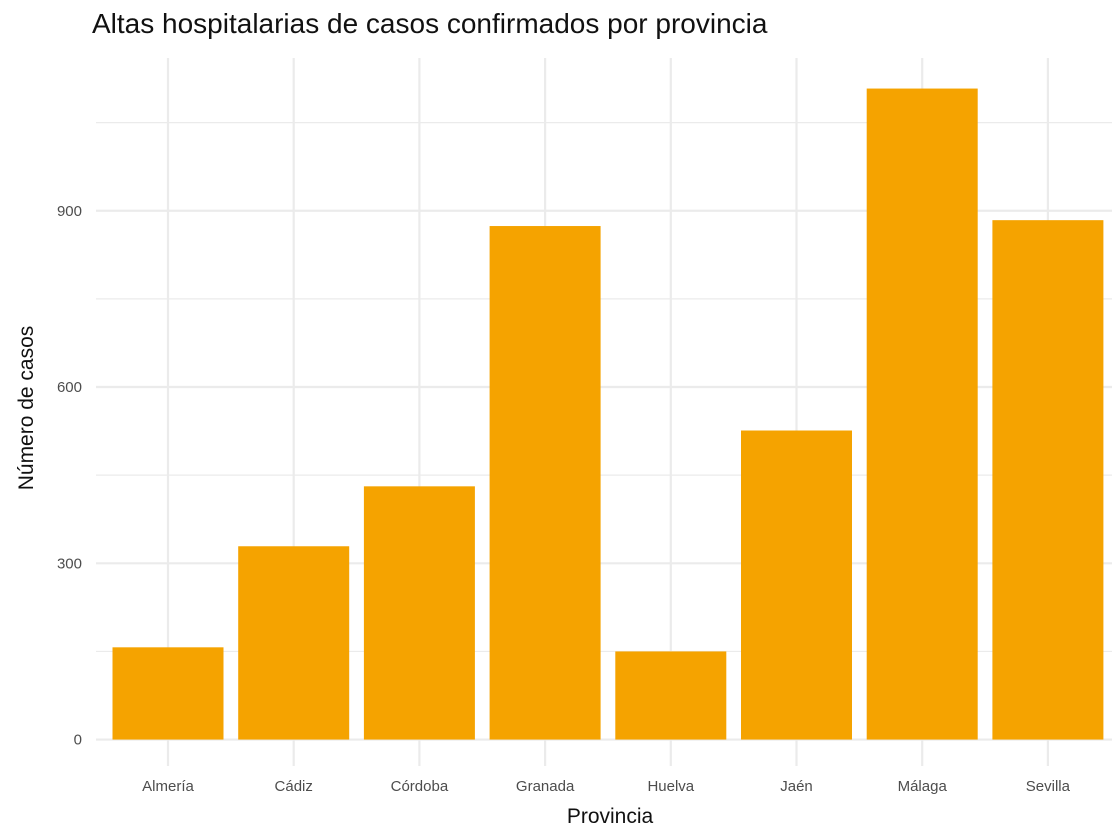 The width and height of the screenshot is (1112, 826). I want to click on x-tick-label: Huelva, so click(670, 786).